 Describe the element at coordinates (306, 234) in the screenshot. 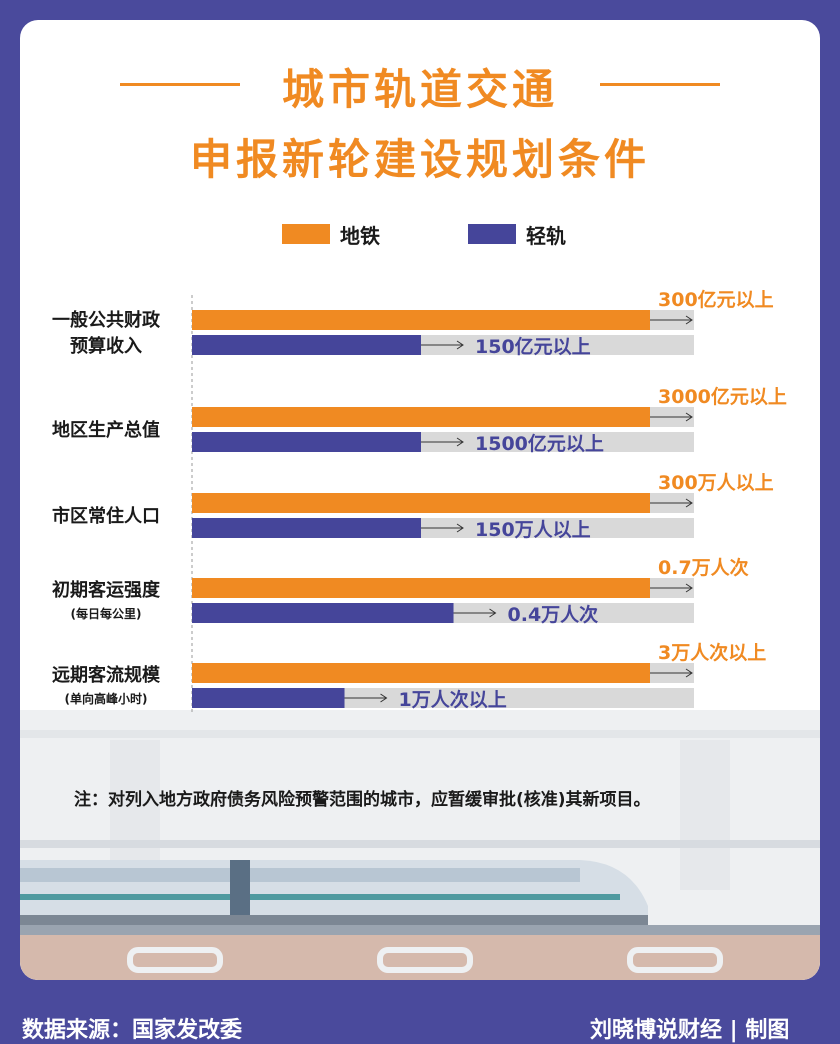

I see `legend-swatch-subway` at that location.